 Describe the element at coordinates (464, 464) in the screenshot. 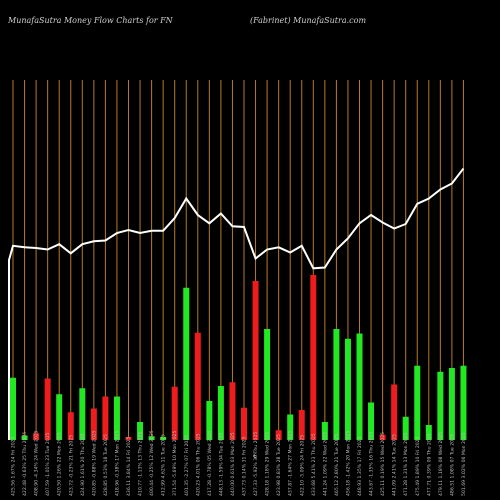

I see `x-tick-label: 501.69 3.02% 06 Mon 2025` at that location.